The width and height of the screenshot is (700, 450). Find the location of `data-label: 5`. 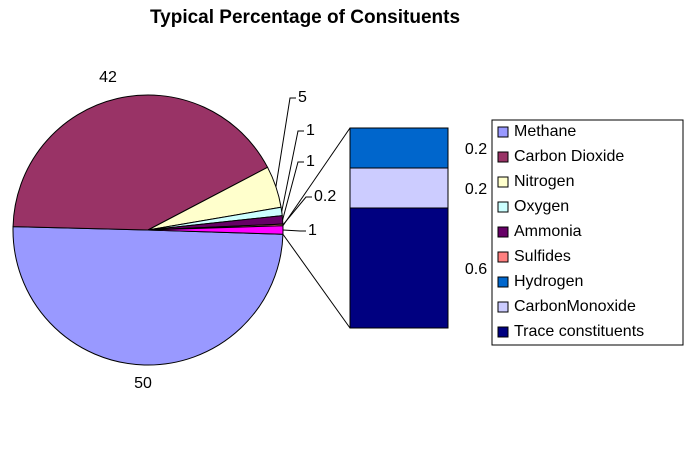

data-label: 5 is located at coordinates (302, 97).